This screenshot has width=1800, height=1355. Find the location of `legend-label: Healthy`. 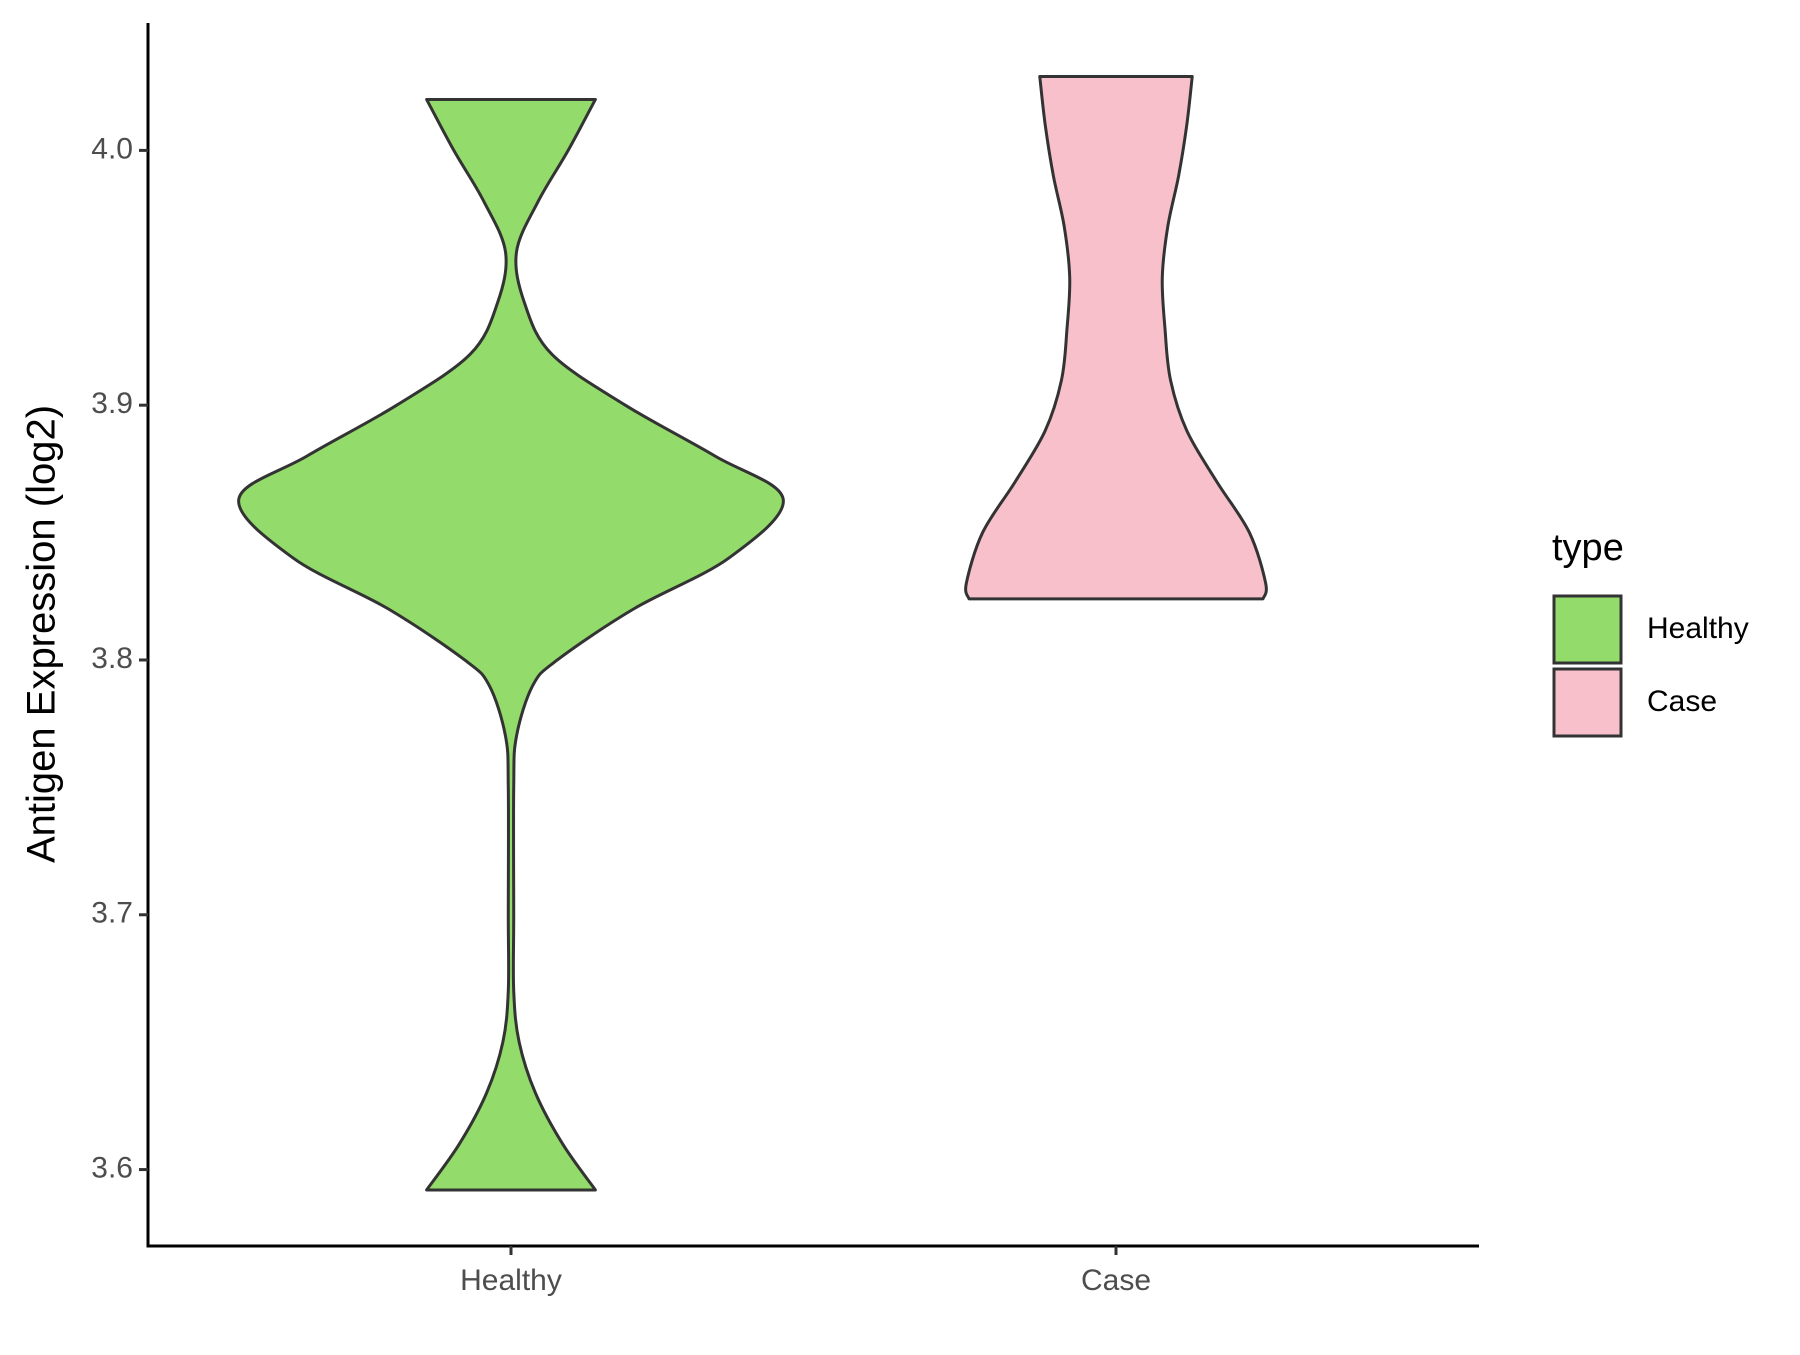

legend-label: Healthy is located at coordinates (1698, 628).